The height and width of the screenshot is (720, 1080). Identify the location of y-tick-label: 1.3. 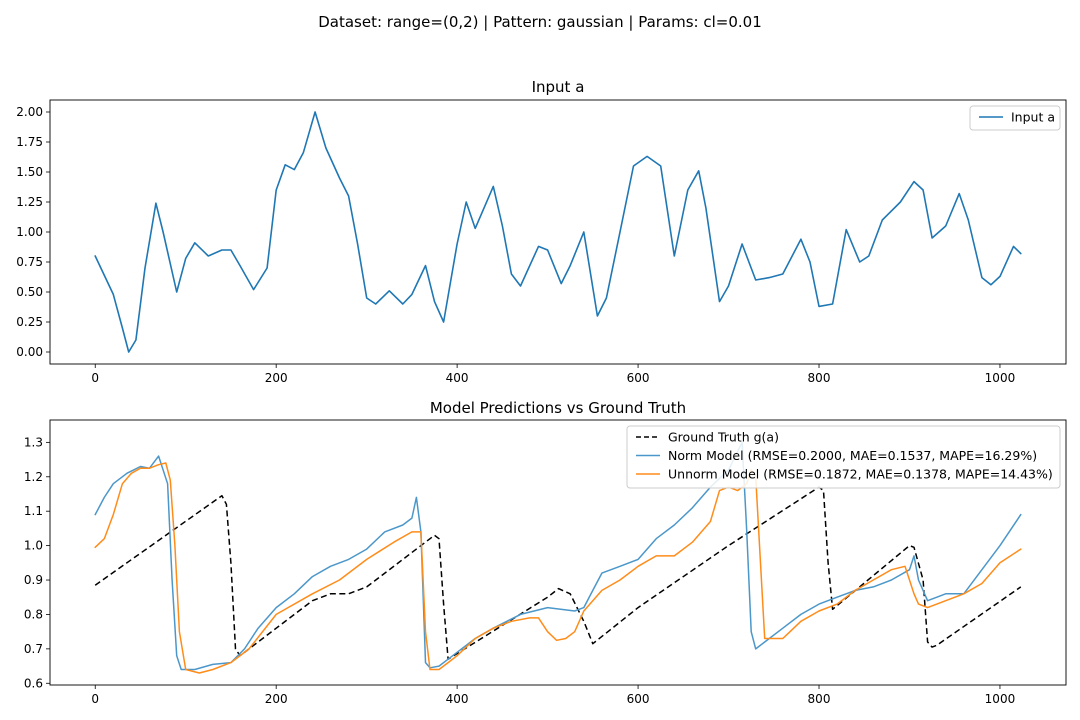
(33, 442).